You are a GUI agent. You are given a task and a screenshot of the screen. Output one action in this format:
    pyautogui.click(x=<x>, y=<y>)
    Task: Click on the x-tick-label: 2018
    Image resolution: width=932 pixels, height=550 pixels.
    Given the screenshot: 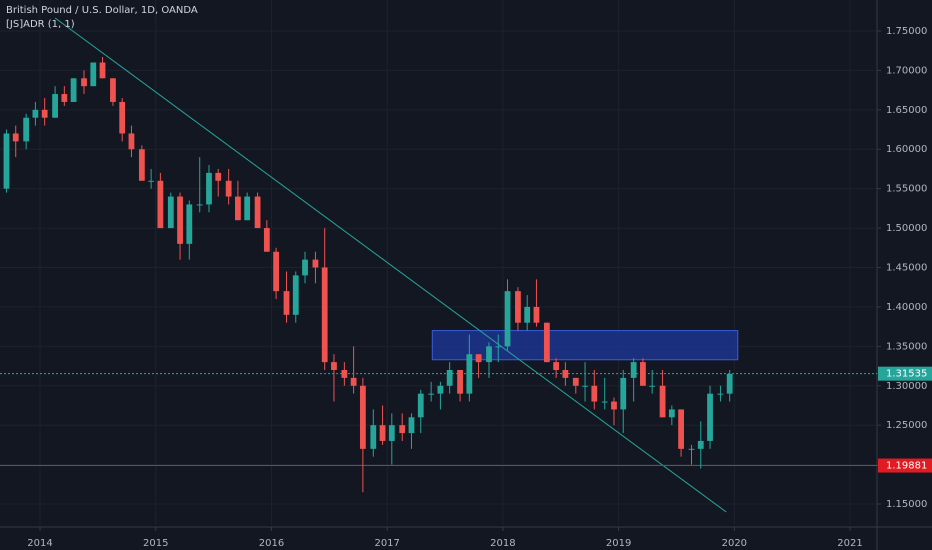 What is the action you would take?
    pyautogui.click(x=502, y=543)
    